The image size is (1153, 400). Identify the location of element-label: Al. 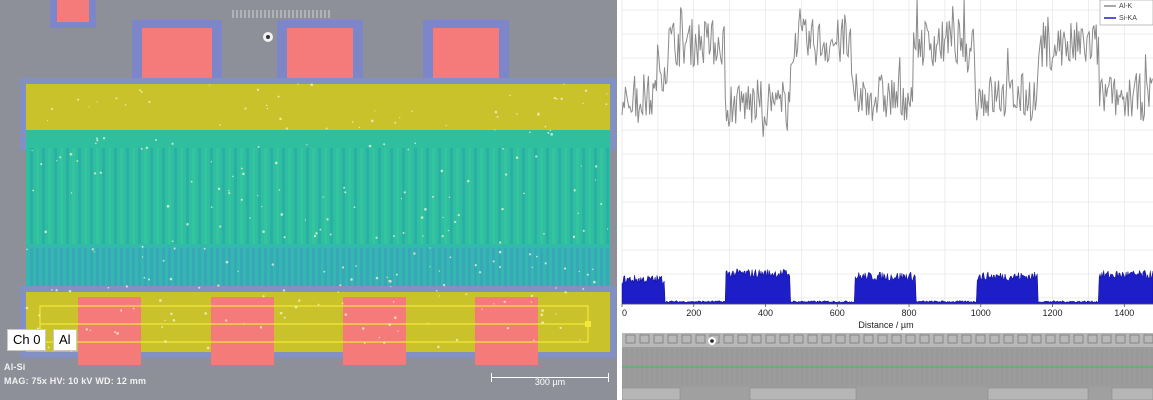
(65, 340).